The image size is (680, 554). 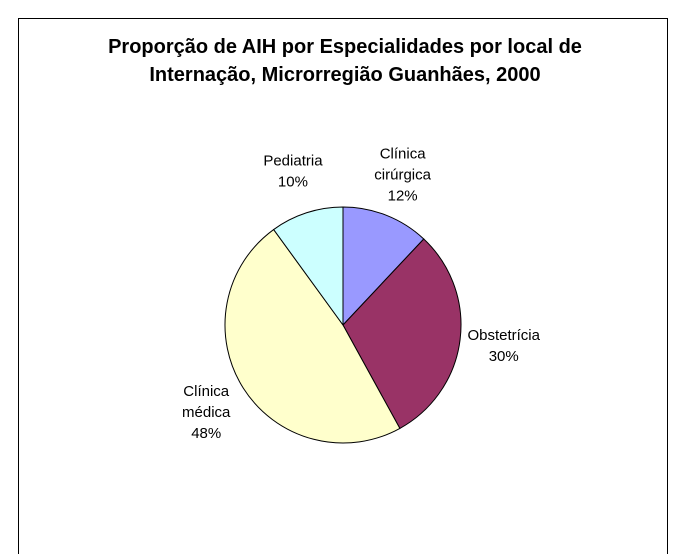 I want to click on value-label: 12%, so click(x=403, y=195).